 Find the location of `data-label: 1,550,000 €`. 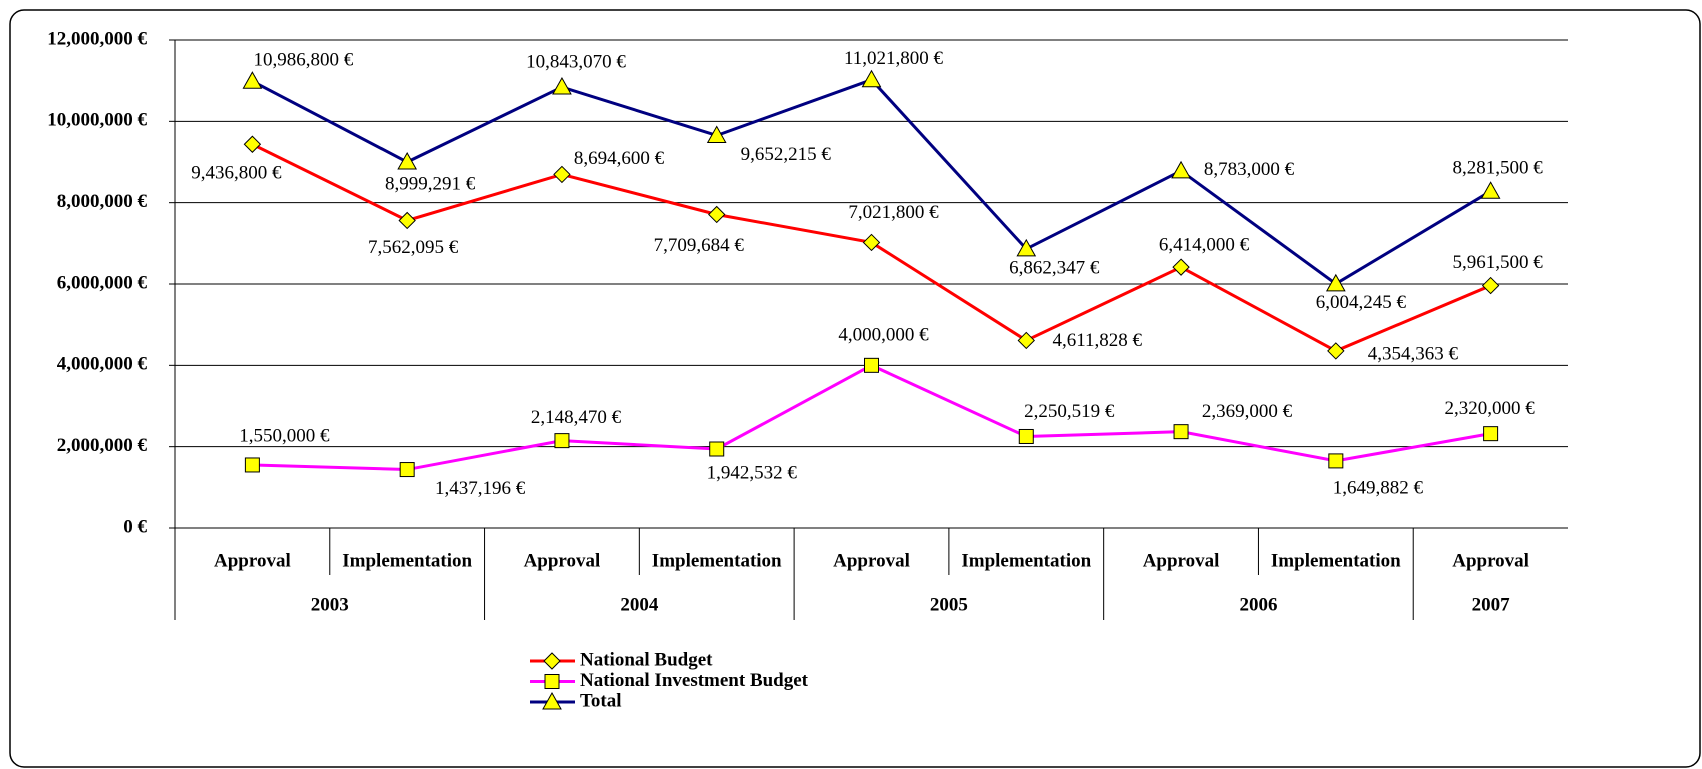

data-label: 1,550,000 € is located at coordinates (284, 435).